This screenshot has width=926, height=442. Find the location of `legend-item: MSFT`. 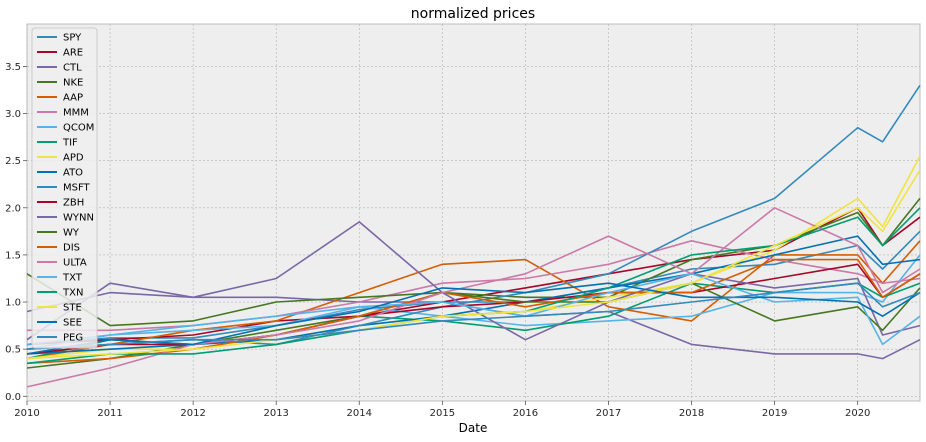

legend-item: MSFT is located at coordinates (64, 188).